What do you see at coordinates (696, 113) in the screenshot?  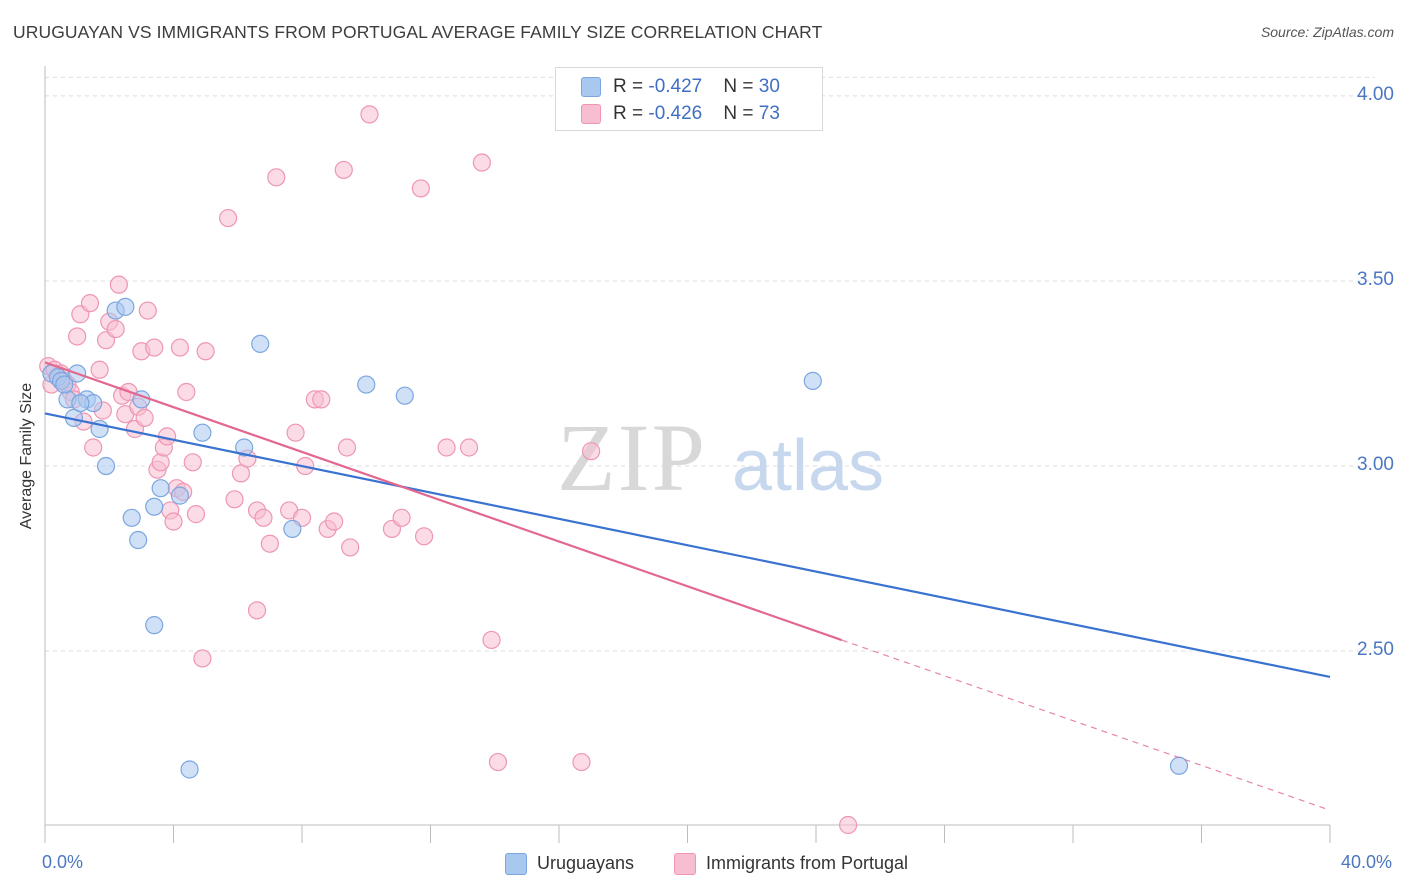 I see `legend-text-row2: R = -0.426 N = 73` at bounding box center [696, 113].